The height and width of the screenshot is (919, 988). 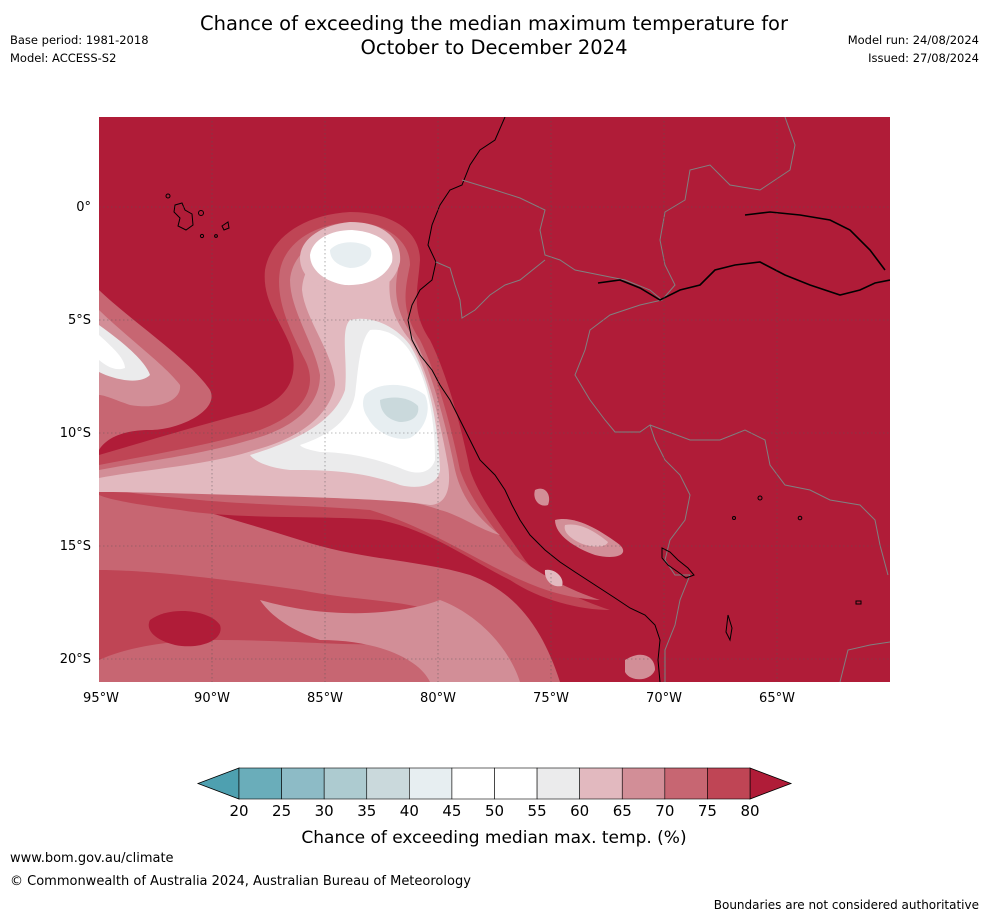 What do you see at coordinates (112, 352) in the screenshot?
I see `contour-50-west` at bounding box center [112, 352].